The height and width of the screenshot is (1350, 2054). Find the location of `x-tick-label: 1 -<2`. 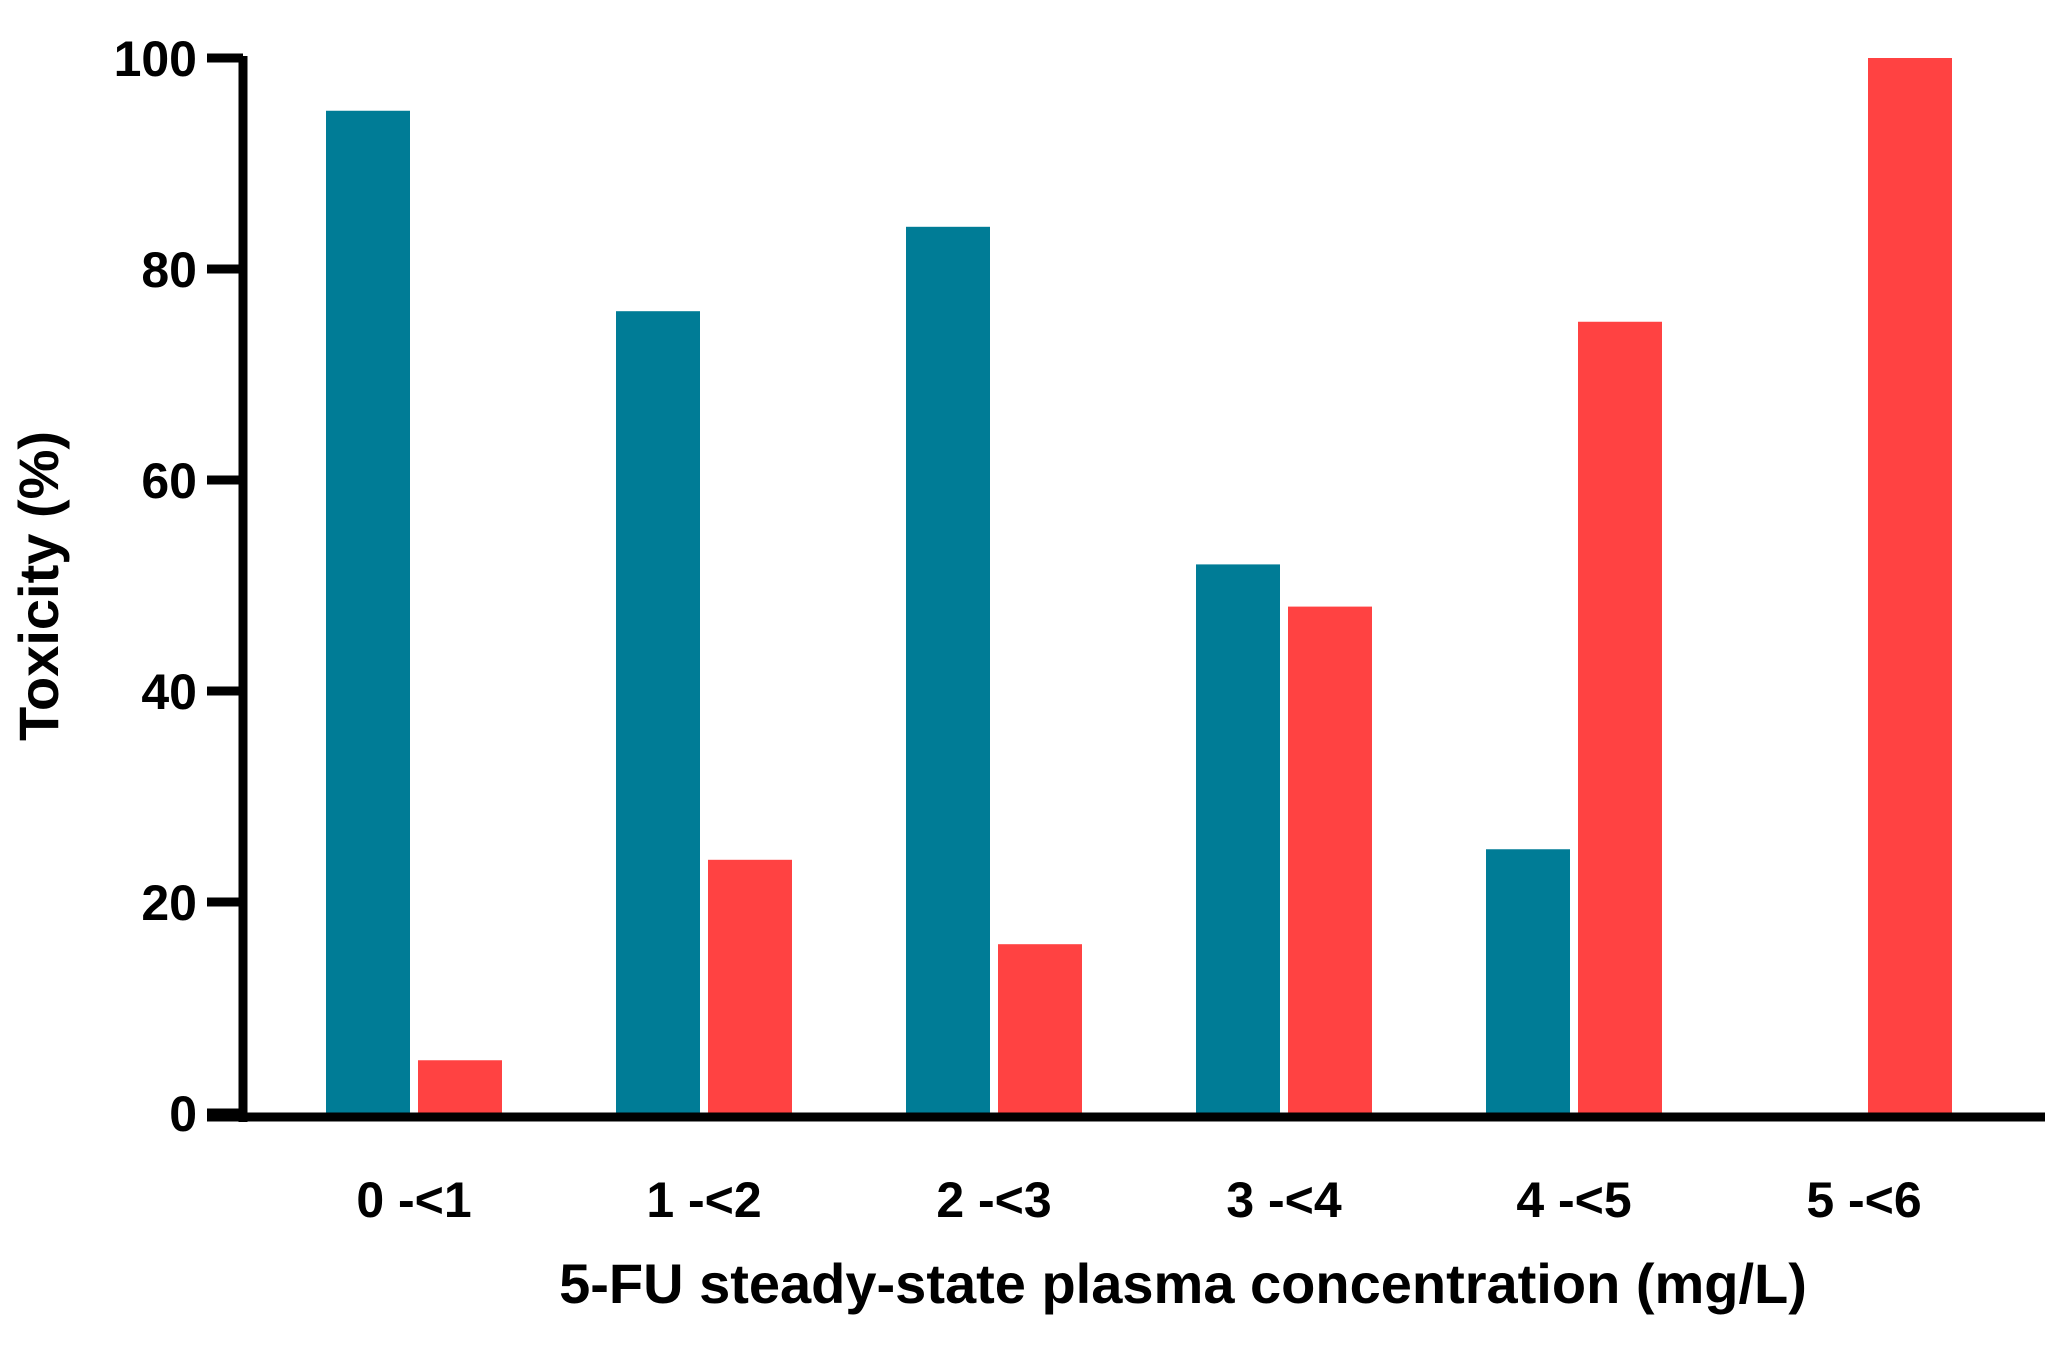

x-tick-label: 1 -<2 is located at coordinates (703, 1200).